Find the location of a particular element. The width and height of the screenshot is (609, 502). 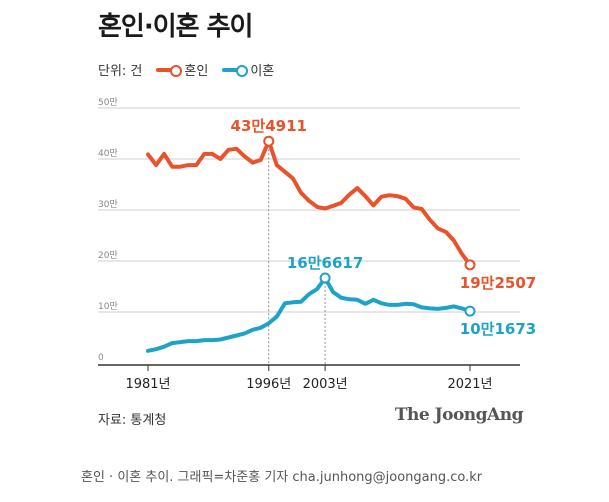

unit-label: 단위: 건 is located at coordinates (120, 71).